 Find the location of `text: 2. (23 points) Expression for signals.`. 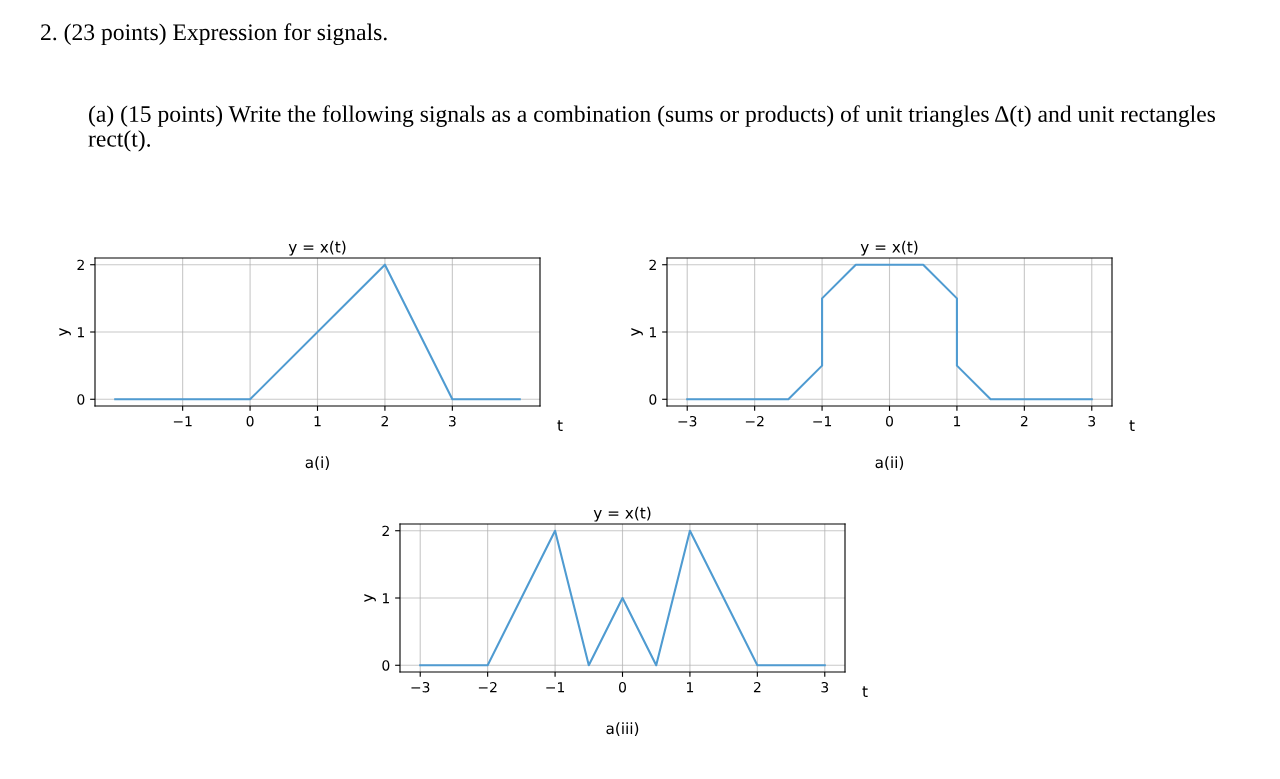

text: 2. (23 points) Expression for signals. is located at coordinates (214, 34).